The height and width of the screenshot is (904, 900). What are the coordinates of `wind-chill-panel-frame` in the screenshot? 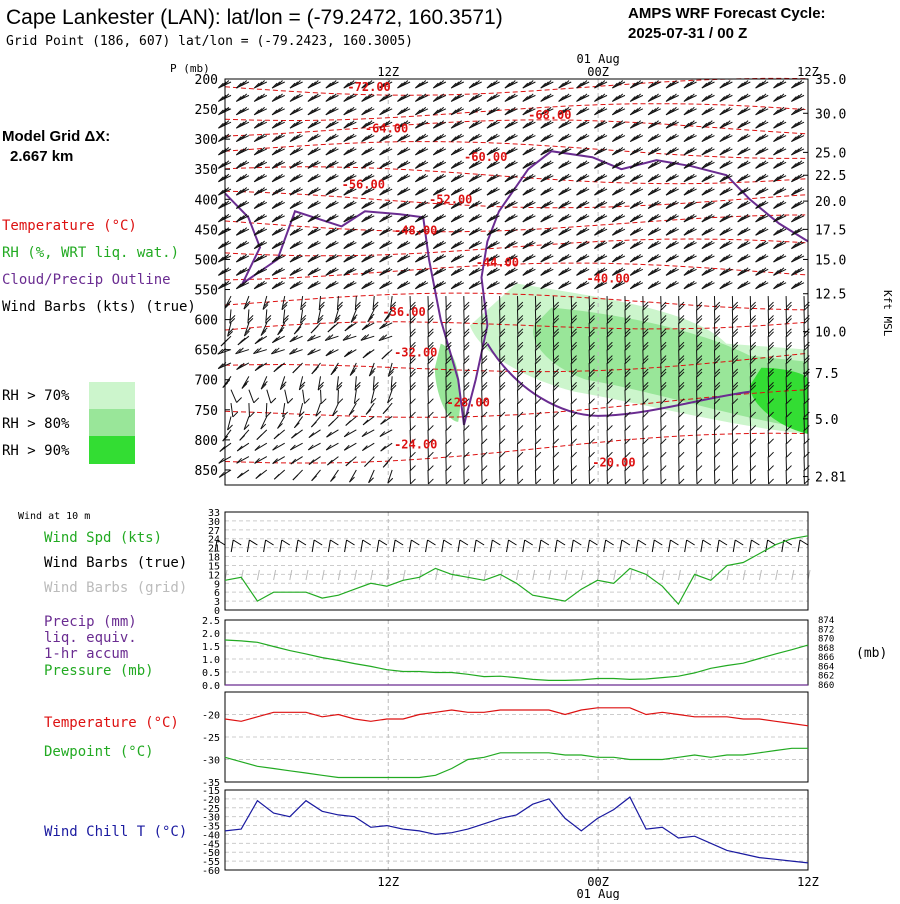 It's located at (516, 830).